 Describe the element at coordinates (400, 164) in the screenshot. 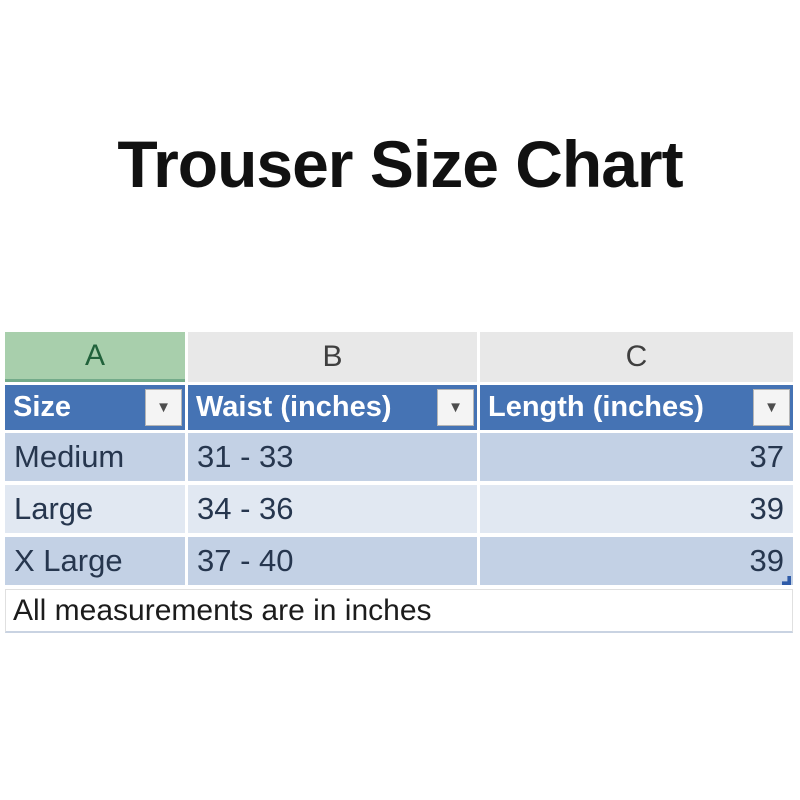

I see `page-title: Trouser Size Chart` at that location.